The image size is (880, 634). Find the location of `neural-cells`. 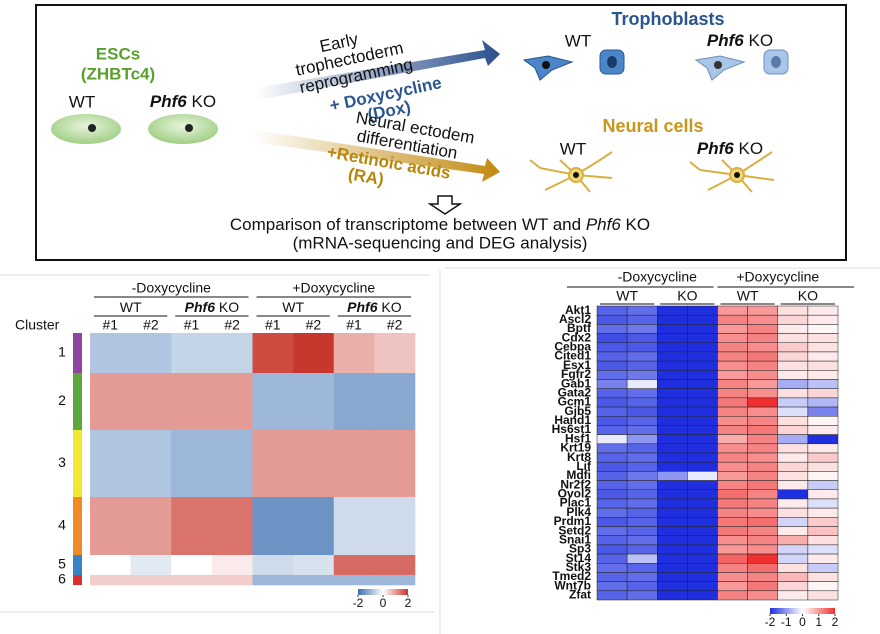

neural-cells is located at coordinates (652, 172).